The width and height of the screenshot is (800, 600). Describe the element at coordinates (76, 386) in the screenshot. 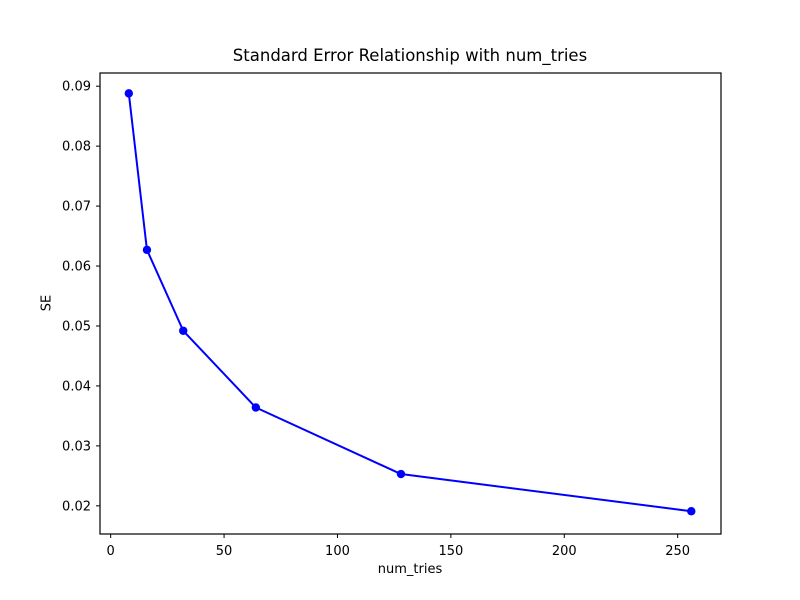

I see `y-tick-label: 0.04` at that location.